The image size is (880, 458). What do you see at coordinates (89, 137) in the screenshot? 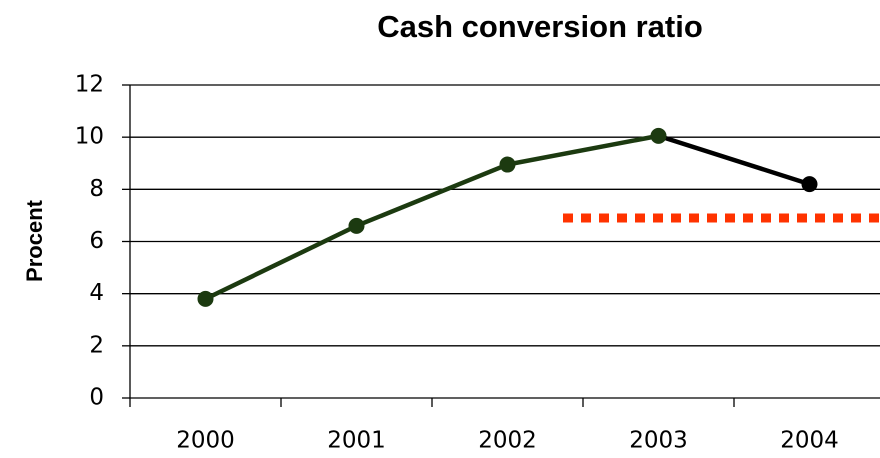
I see `y-tick-label: 10` at bounding box center [89, 137].